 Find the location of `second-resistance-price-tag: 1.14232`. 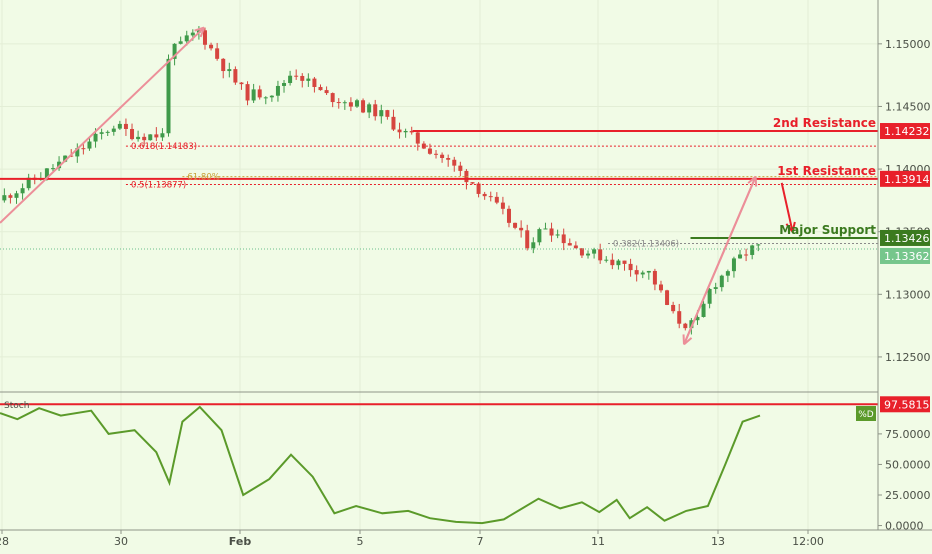

second-resistance-price-tag: 1.14232 is located at coordinates (907, 131).